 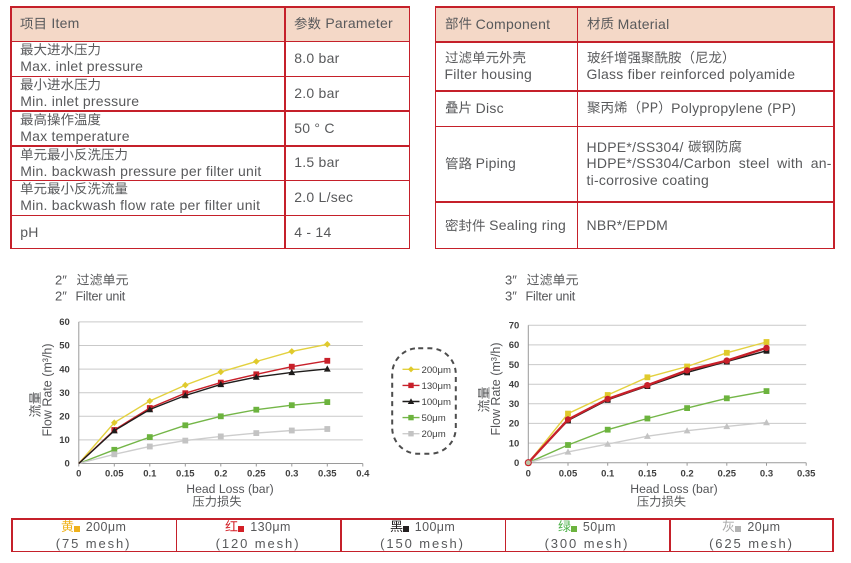 What do you see at coordinates (437, 370) in the screenshot?
I see `svg-text: 200μm` at bounding box center [437, 370].